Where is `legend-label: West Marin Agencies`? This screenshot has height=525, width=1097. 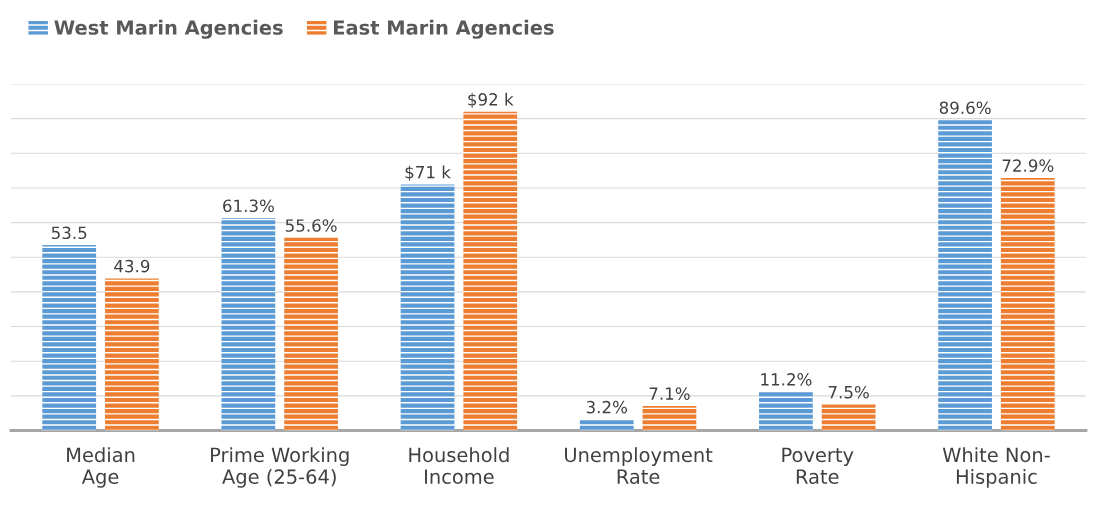 legend-label: West Marin Agencies is located at coordinates (168, 29).